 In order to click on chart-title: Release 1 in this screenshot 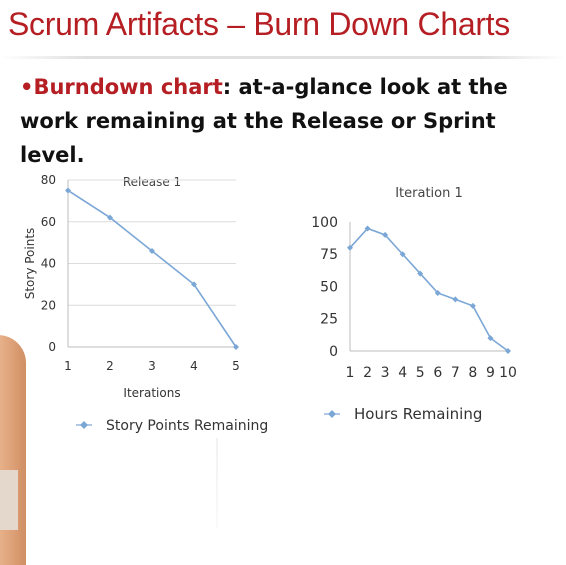, I will do `click(152, 182)`.